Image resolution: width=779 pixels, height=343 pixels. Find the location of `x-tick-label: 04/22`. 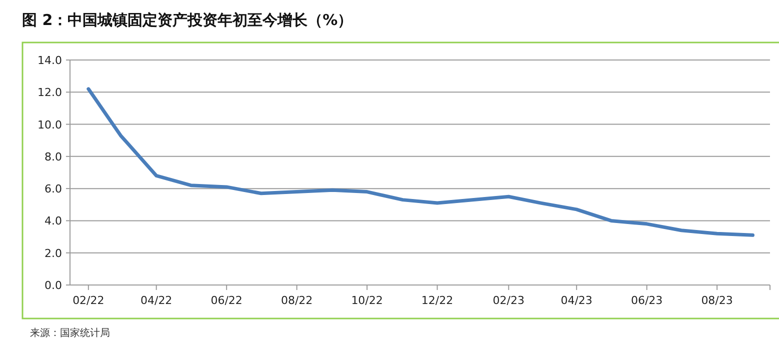

x-tick-label: 04/22 is located at coordinates (156, 300).